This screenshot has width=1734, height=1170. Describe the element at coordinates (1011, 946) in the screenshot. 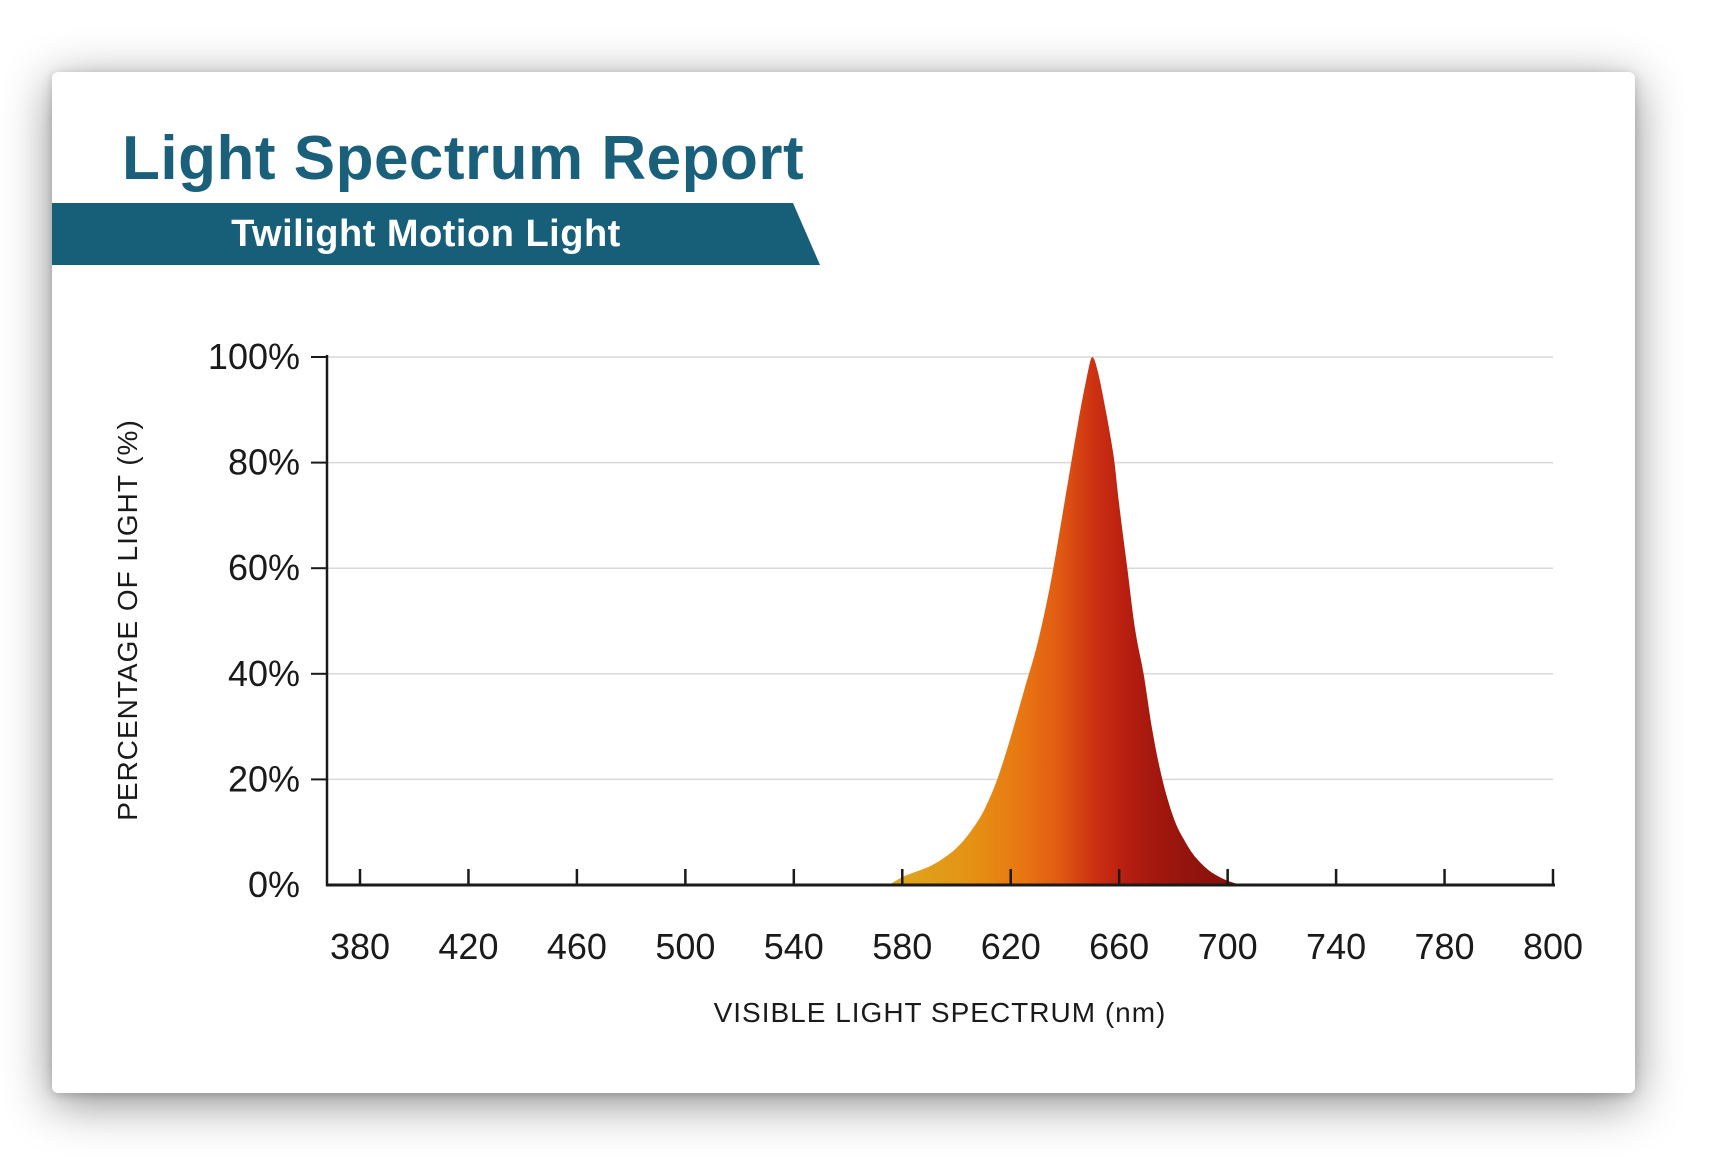

I see `x-tick-label: 620` at that location.